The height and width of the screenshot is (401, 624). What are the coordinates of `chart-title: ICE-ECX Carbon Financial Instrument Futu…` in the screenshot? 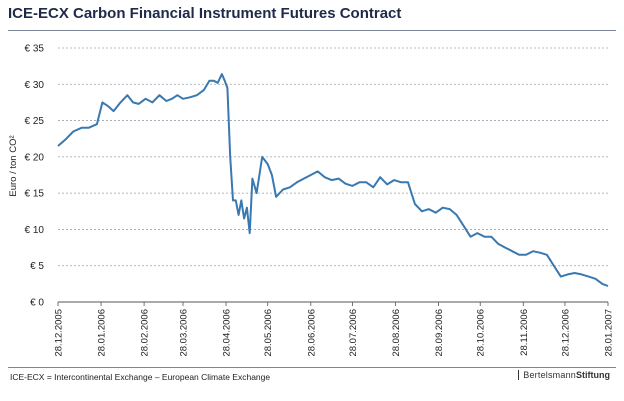 It's located at (205, 13).